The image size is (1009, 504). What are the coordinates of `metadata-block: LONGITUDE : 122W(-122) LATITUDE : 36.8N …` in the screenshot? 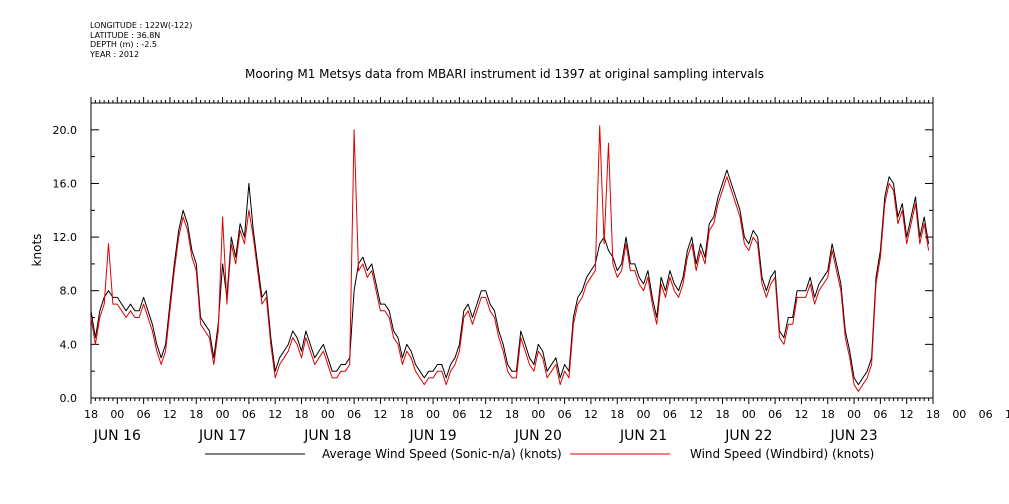 It's located at (141, 40).